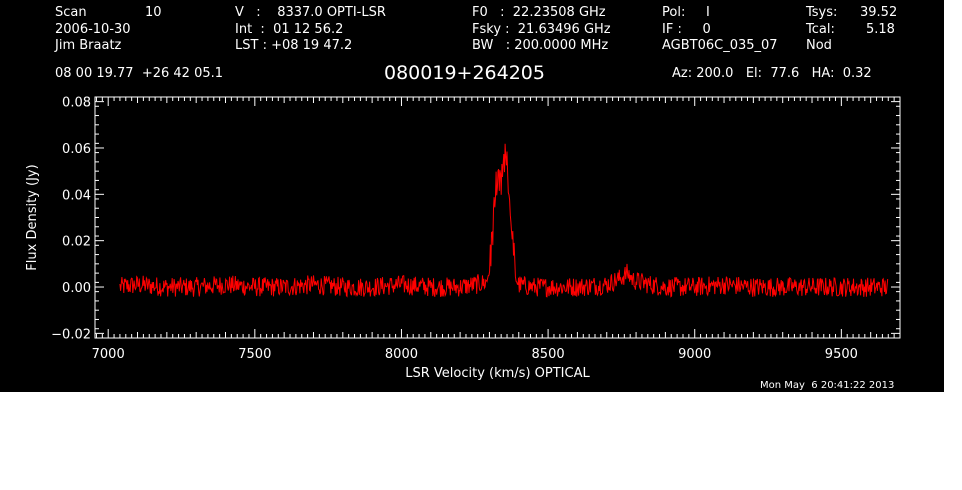  Describe the element at coordinates (720, 45) in the screenshot. I see `project-id: AGBT06C_035_07` at that location.